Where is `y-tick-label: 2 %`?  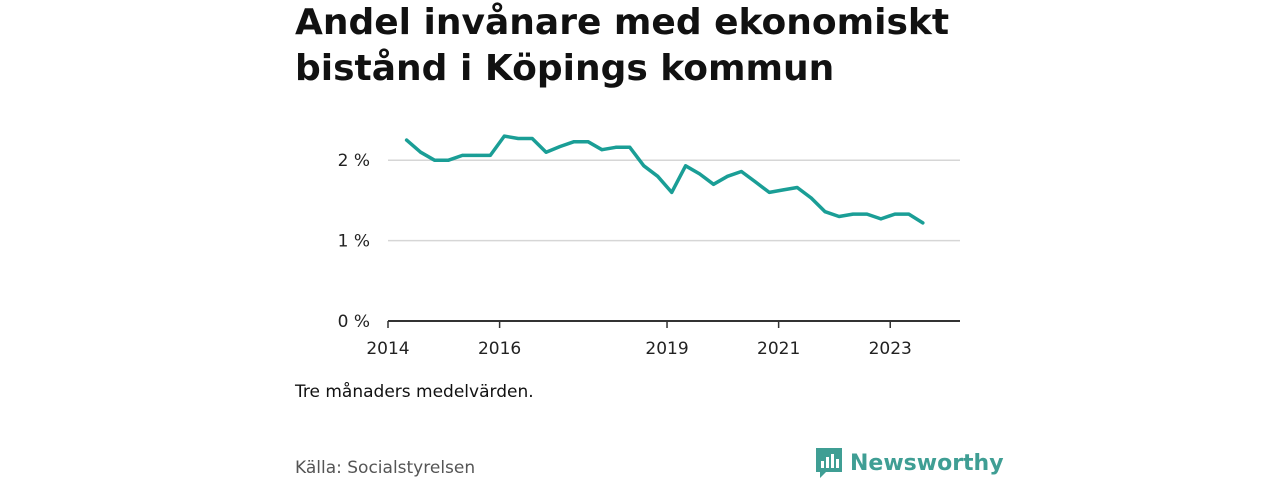 y-tick-label: 2 % is located at coordinates (354, 161).